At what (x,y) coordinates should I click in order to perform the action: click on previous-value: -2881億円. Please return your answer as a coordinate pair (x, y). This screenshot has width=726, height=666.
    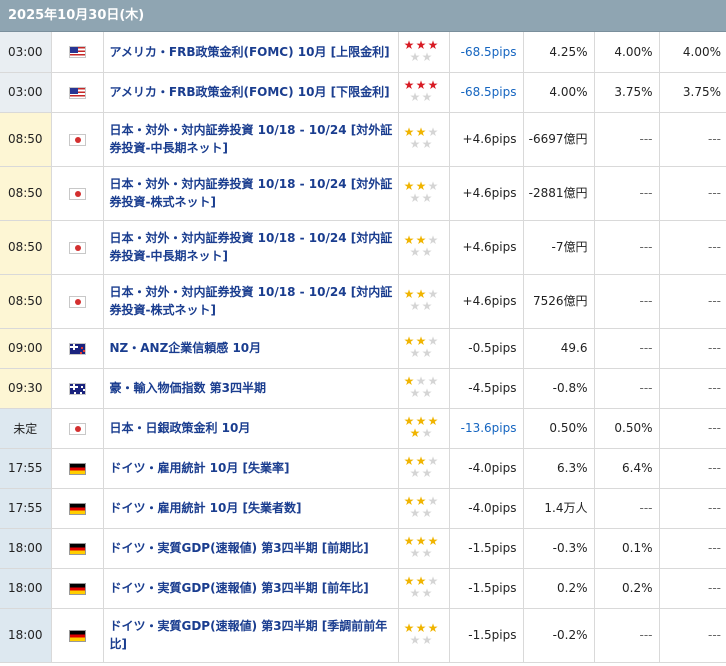
    Looking at the image, I should click on (559, 193).